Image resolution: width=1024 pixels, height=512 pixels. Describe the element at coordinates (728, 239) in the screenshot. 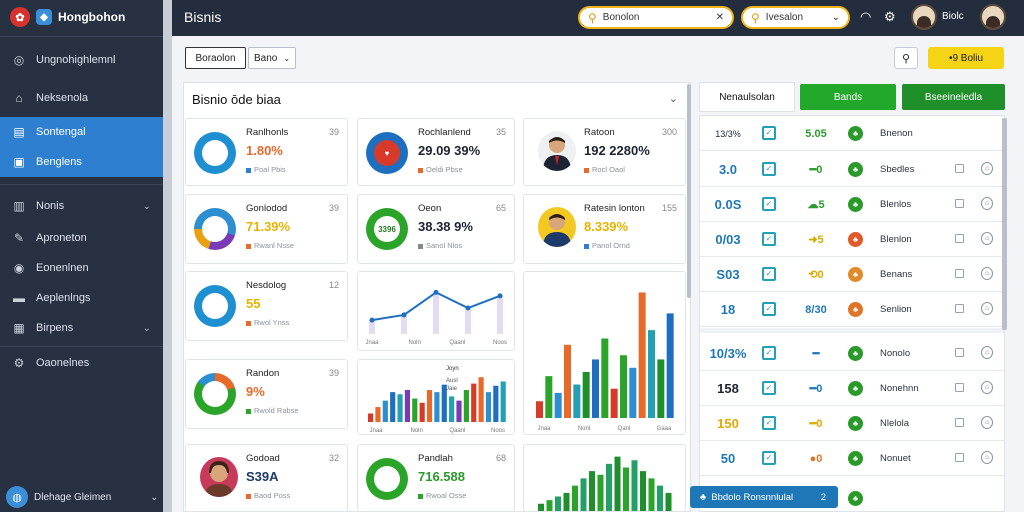

I see `row-value: 0/03` at that location.